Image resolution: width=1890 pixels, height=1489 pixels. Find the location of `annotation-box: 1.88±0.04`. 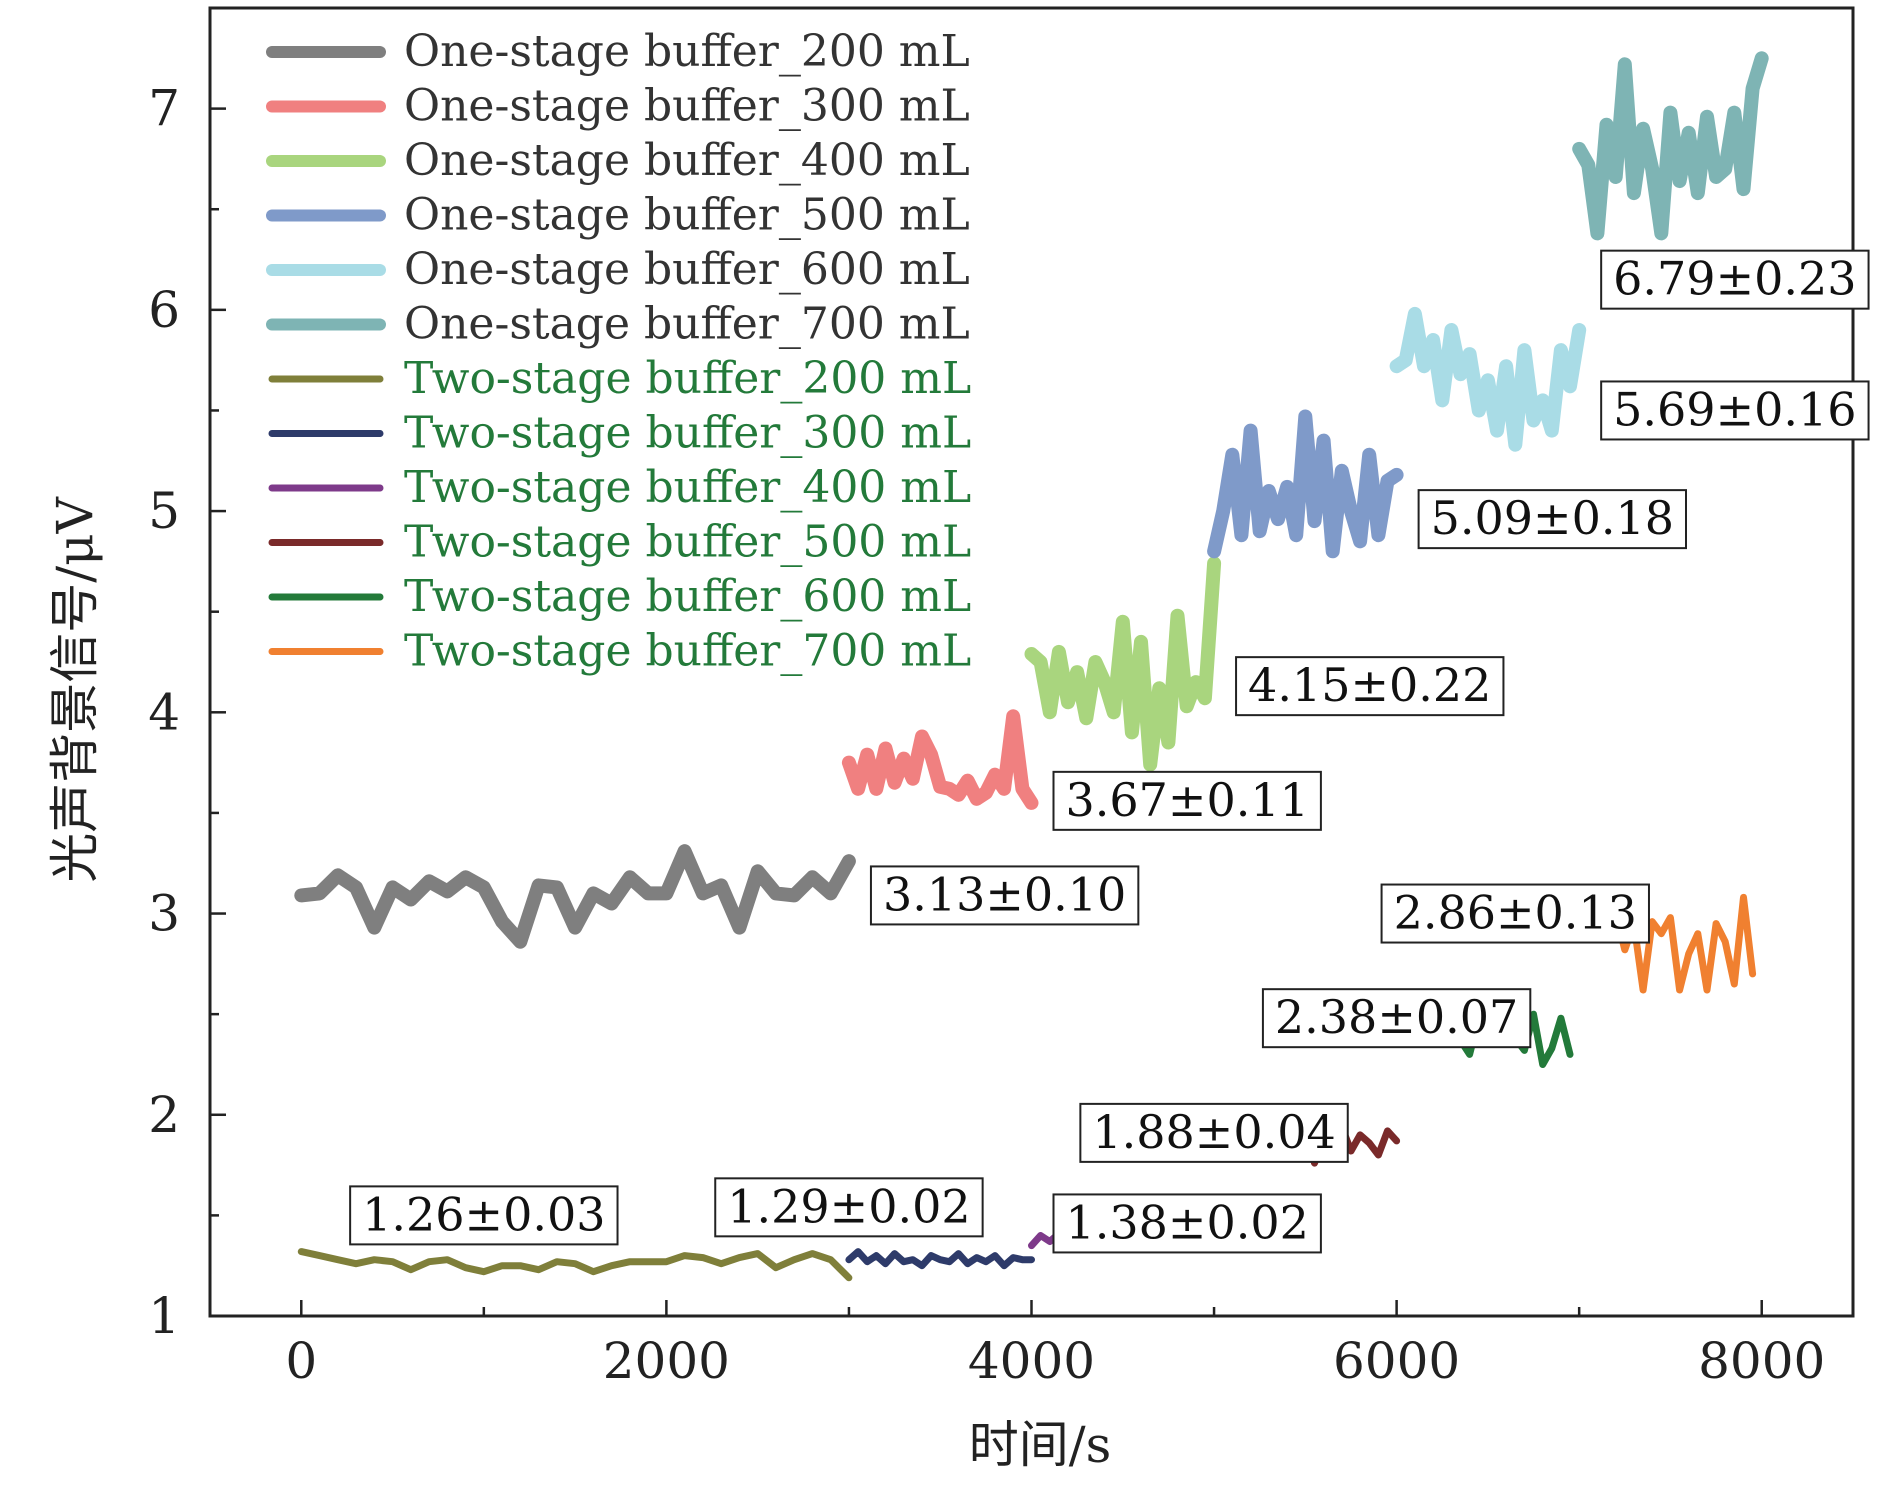

annotation-box: 1.88±0.04 is located at coordinates (1214, 1132).